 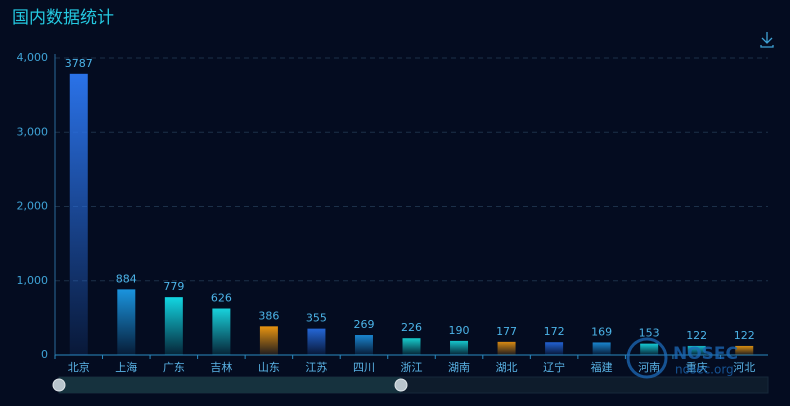 I want to click on value-label: 884, so click(x=126, y=278).